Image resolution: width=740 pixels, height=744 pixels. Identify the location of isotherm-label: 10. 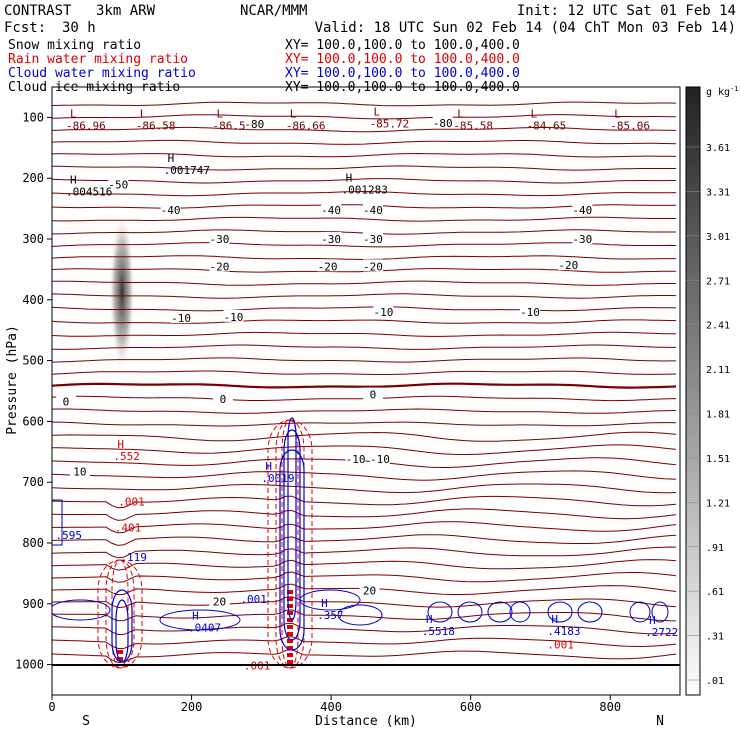
(79, 471).